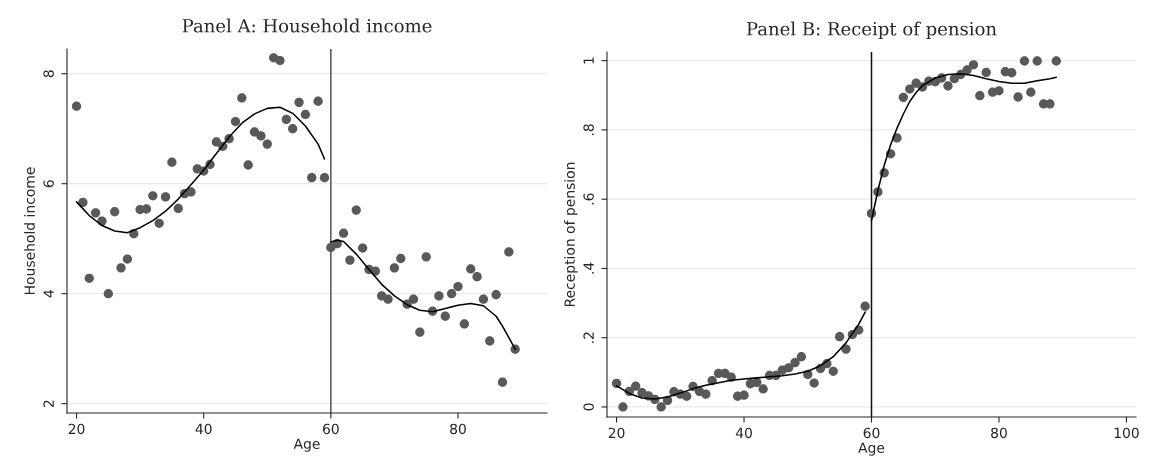 The image size is (1151, 473). Describe the element at coordinates (1126, 433) in the screenshot. I see `x-tick-label: 100` at that location.